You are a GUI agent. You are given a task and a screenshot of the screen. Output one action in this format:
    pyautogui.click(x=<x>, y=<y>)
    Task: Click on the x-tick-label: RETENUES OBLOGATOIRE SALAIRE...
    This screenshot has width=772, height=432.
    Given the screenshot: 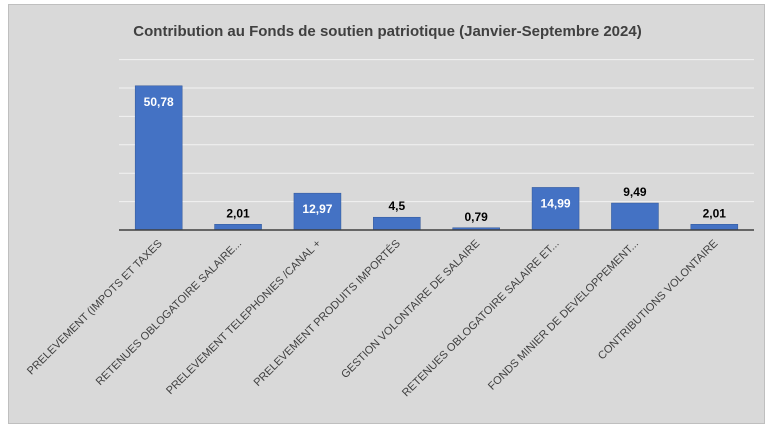 What is the action you would take?
    pyautogui.click(x=169, y=313)
    